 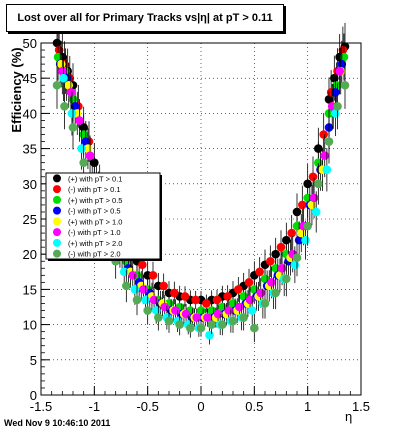 What do you see at coordinates (33, 360) in the screenshot?
I see `y-tick-label: 5` at bounding box center [33, 360].